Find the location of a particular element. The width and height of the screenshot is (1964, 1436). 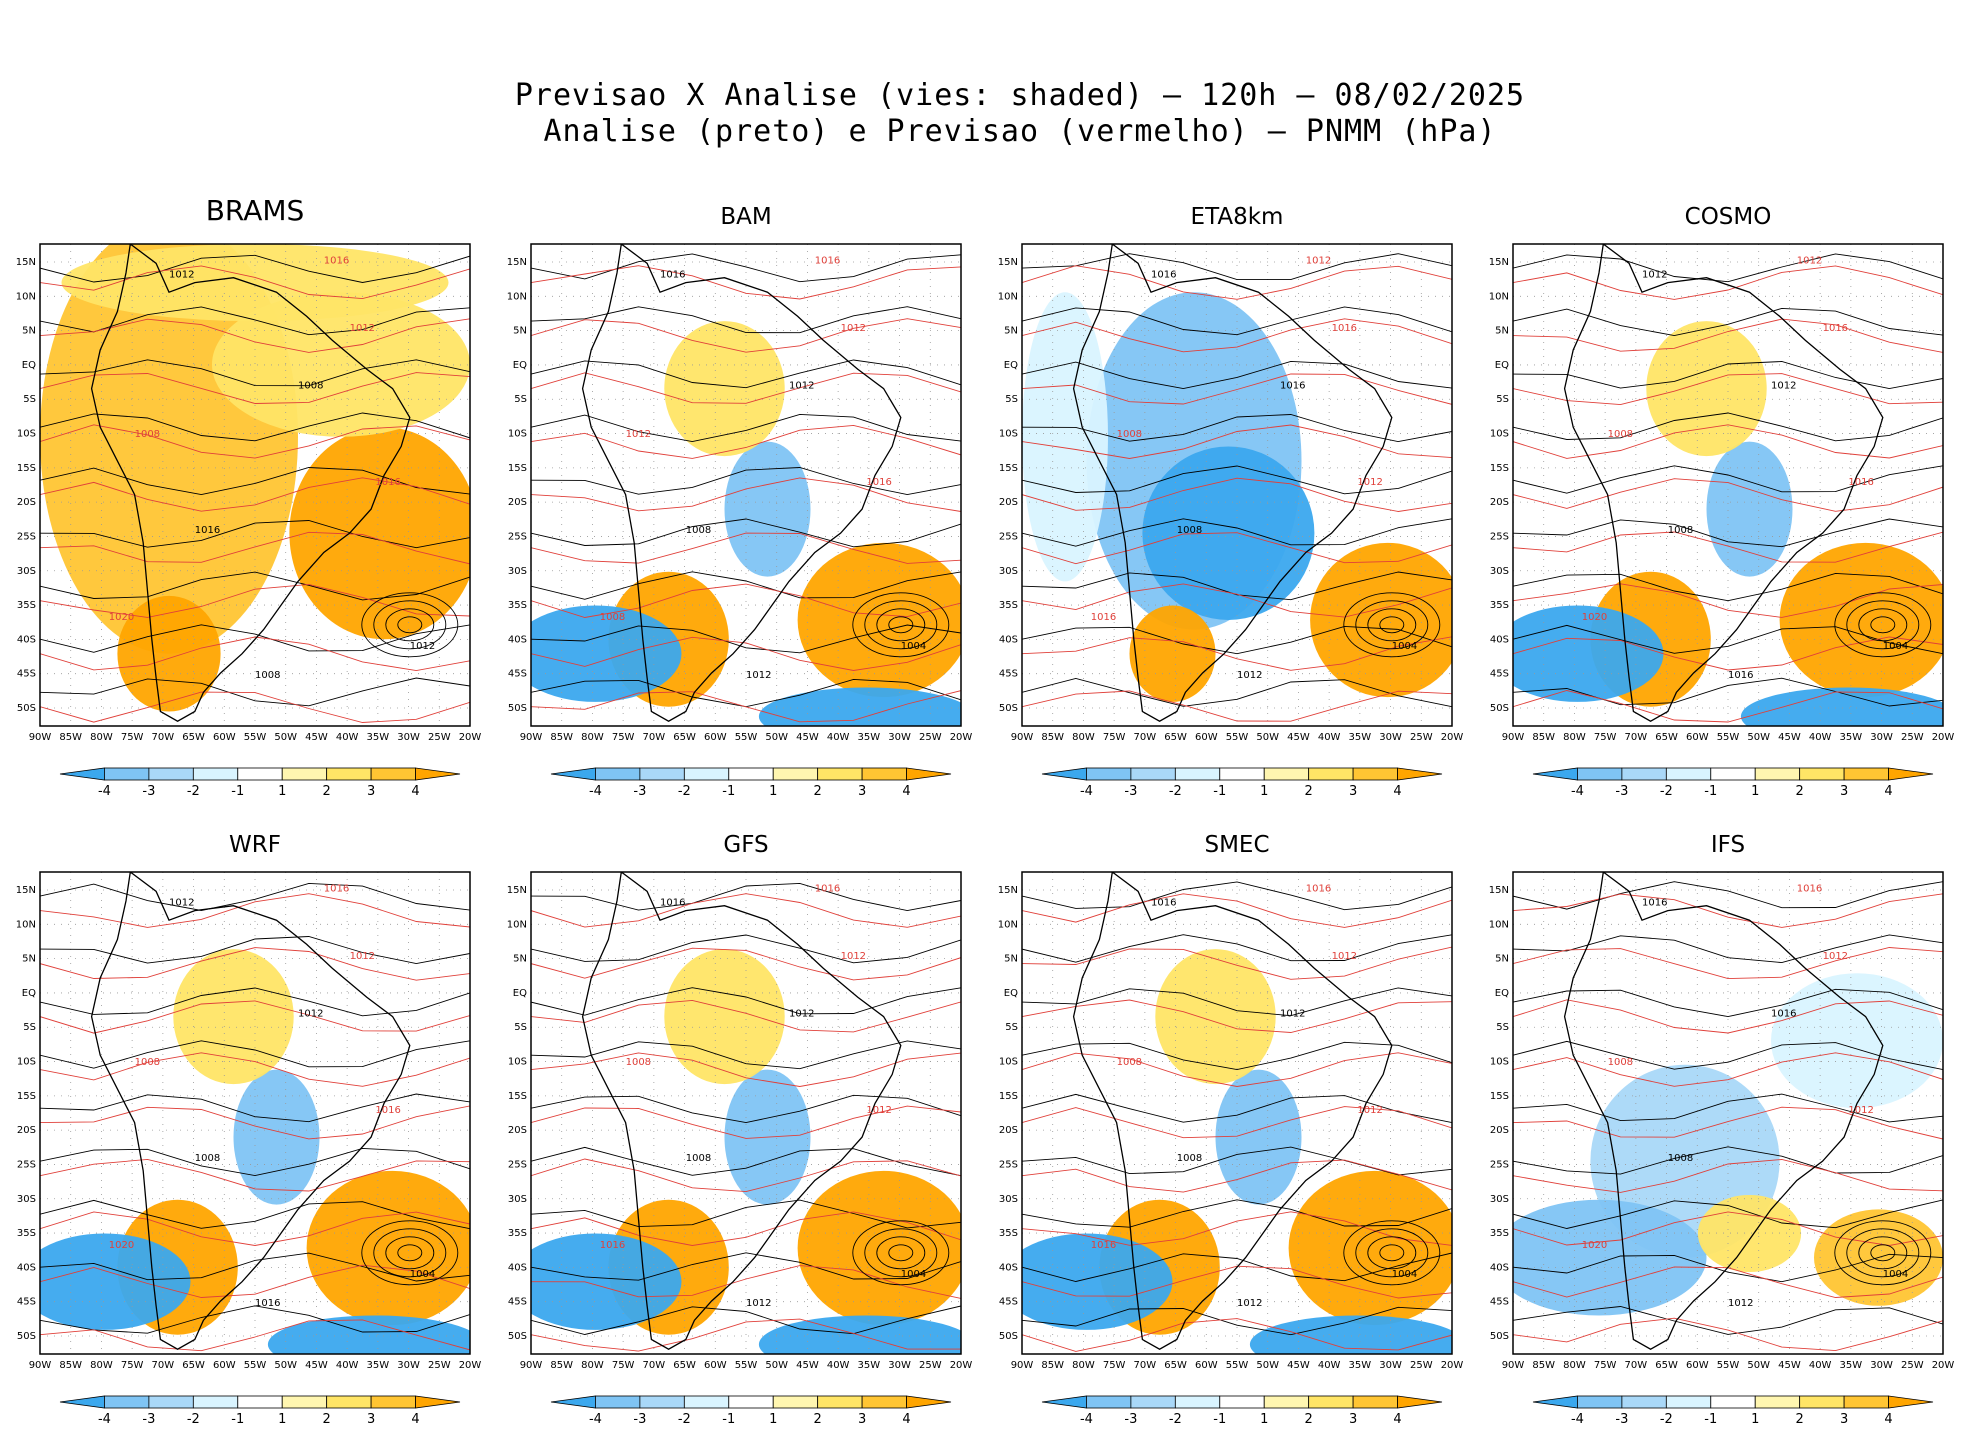

longitude-label: 35W is located at coordinates (378, 737).